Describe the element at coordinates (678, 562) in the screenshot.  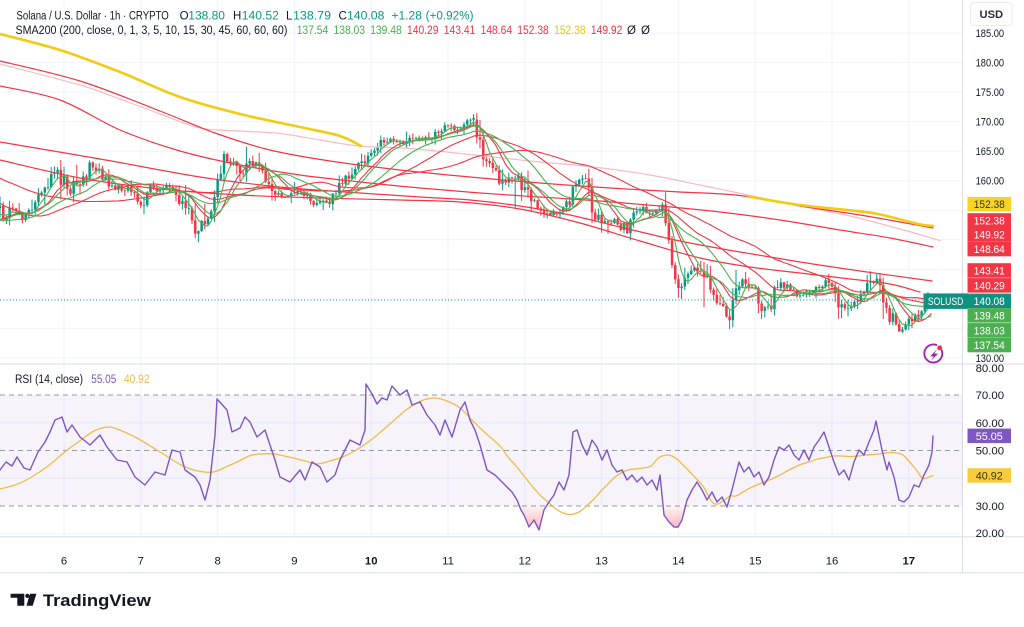
I see `svg-text: 14` at that location.